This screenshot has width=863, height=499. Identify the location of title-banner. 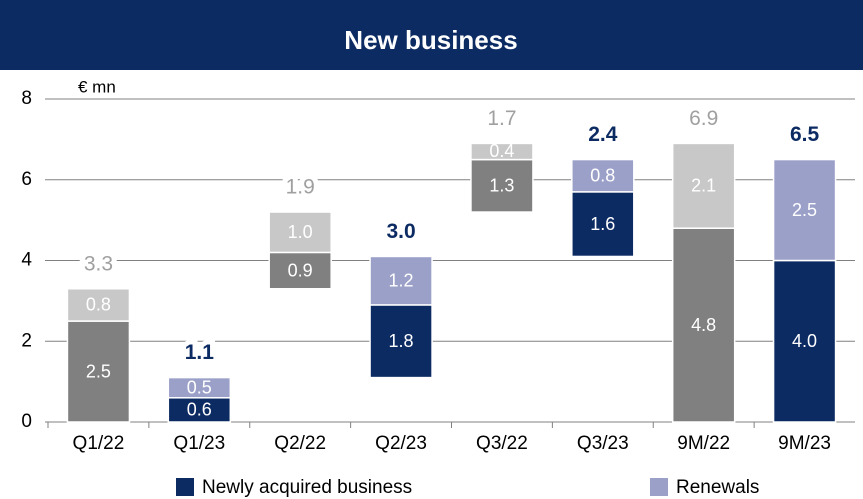
(431, 35).